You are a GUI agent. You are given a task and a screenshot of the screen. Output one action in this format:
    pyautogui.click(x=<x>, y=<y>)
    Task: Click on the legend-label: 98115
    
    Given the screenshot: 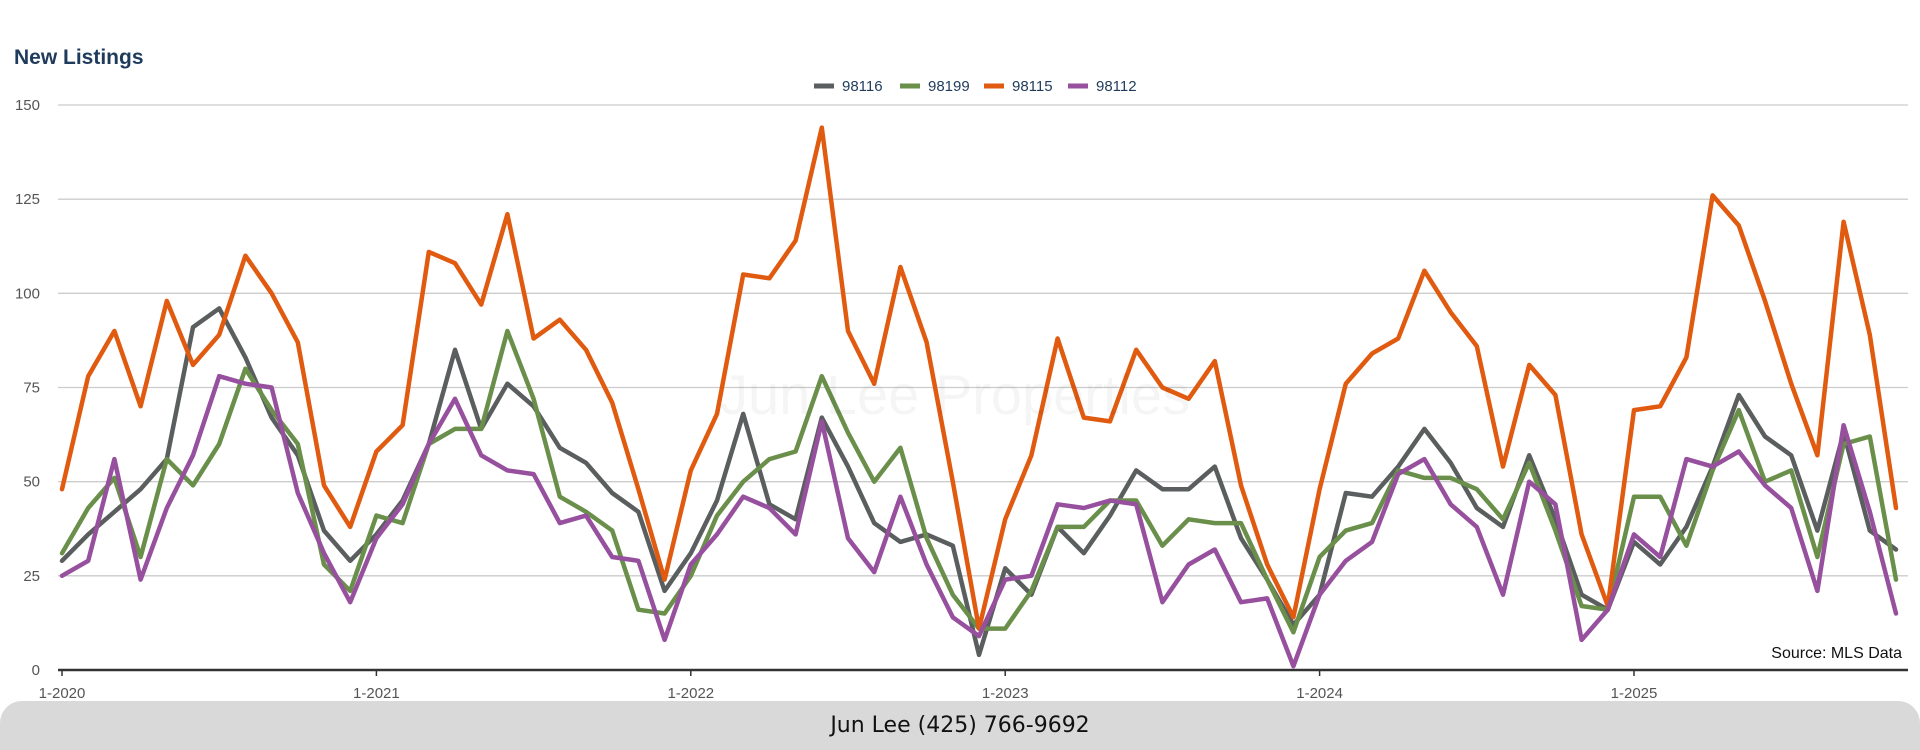 What is the action you would take?
    pyautogui.click(x=1032, y=86)
    